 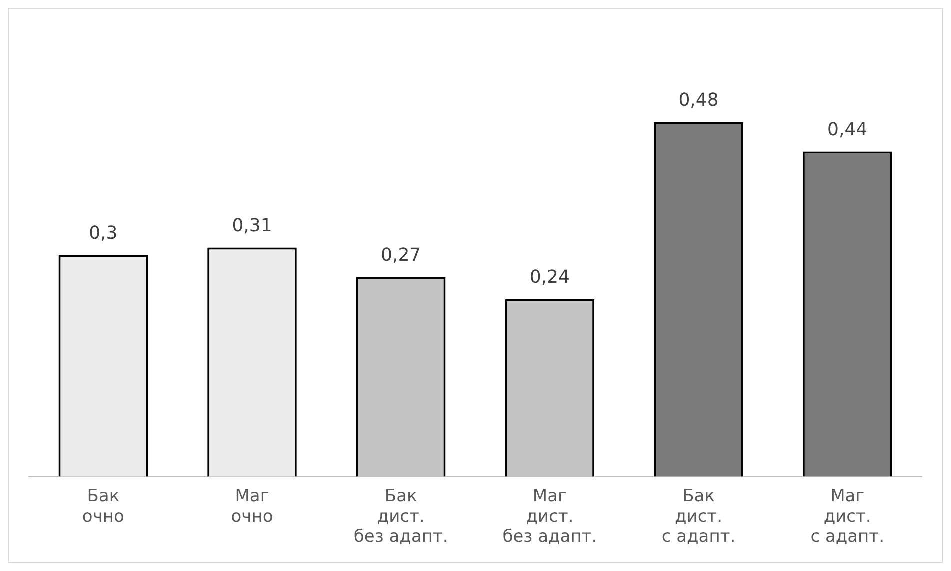 I want to click on data-label: 0,31, so click(x=252, y=225).